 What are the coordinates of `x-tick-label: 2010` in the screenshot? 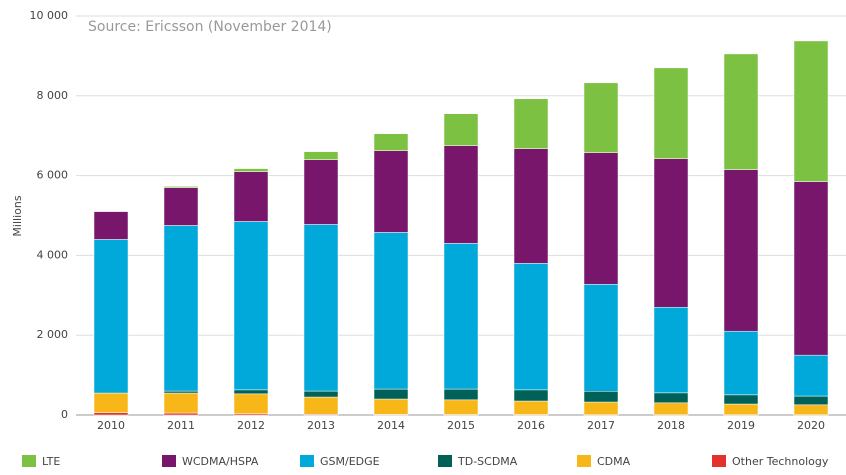 It's located at (111, 425).